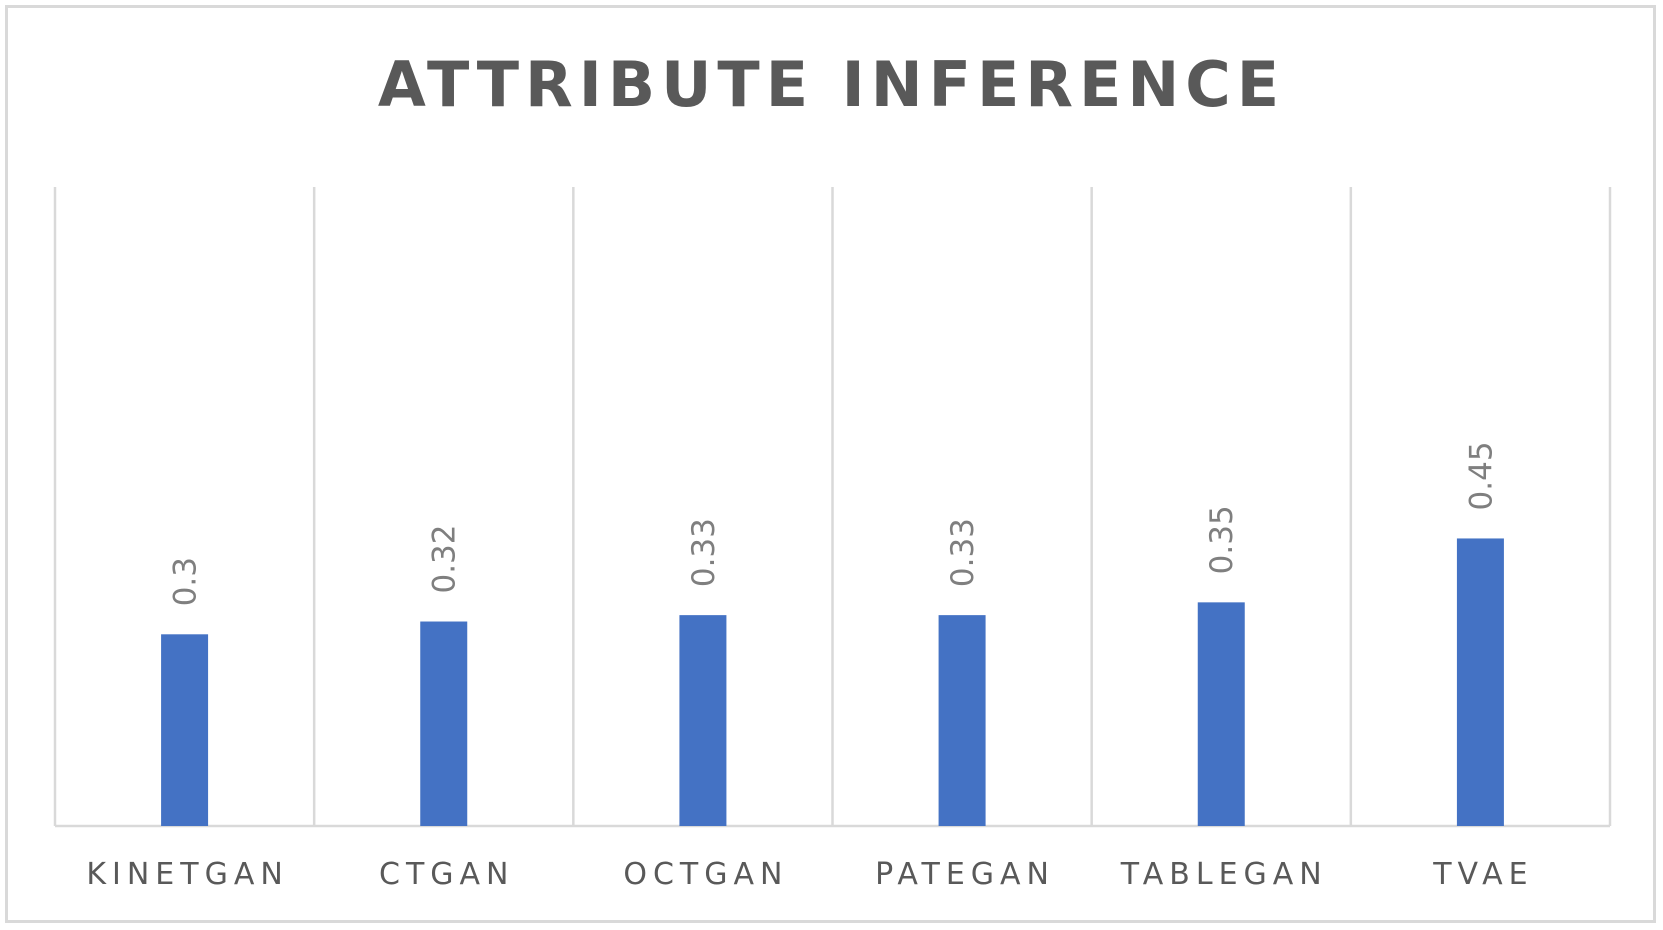  What do you see at coordinates (834, 523) in the screenshot?
I see `data-label-group: 0.3 0.32 0.33 0.33 0.35 0.45` at bounding box center [834, 523].